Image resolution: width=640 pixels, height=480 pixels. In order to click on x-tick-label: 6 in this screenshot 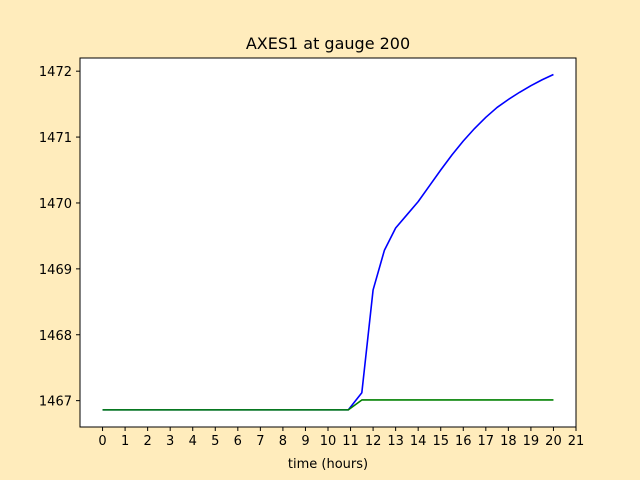, I will do `click(238, 441)`.